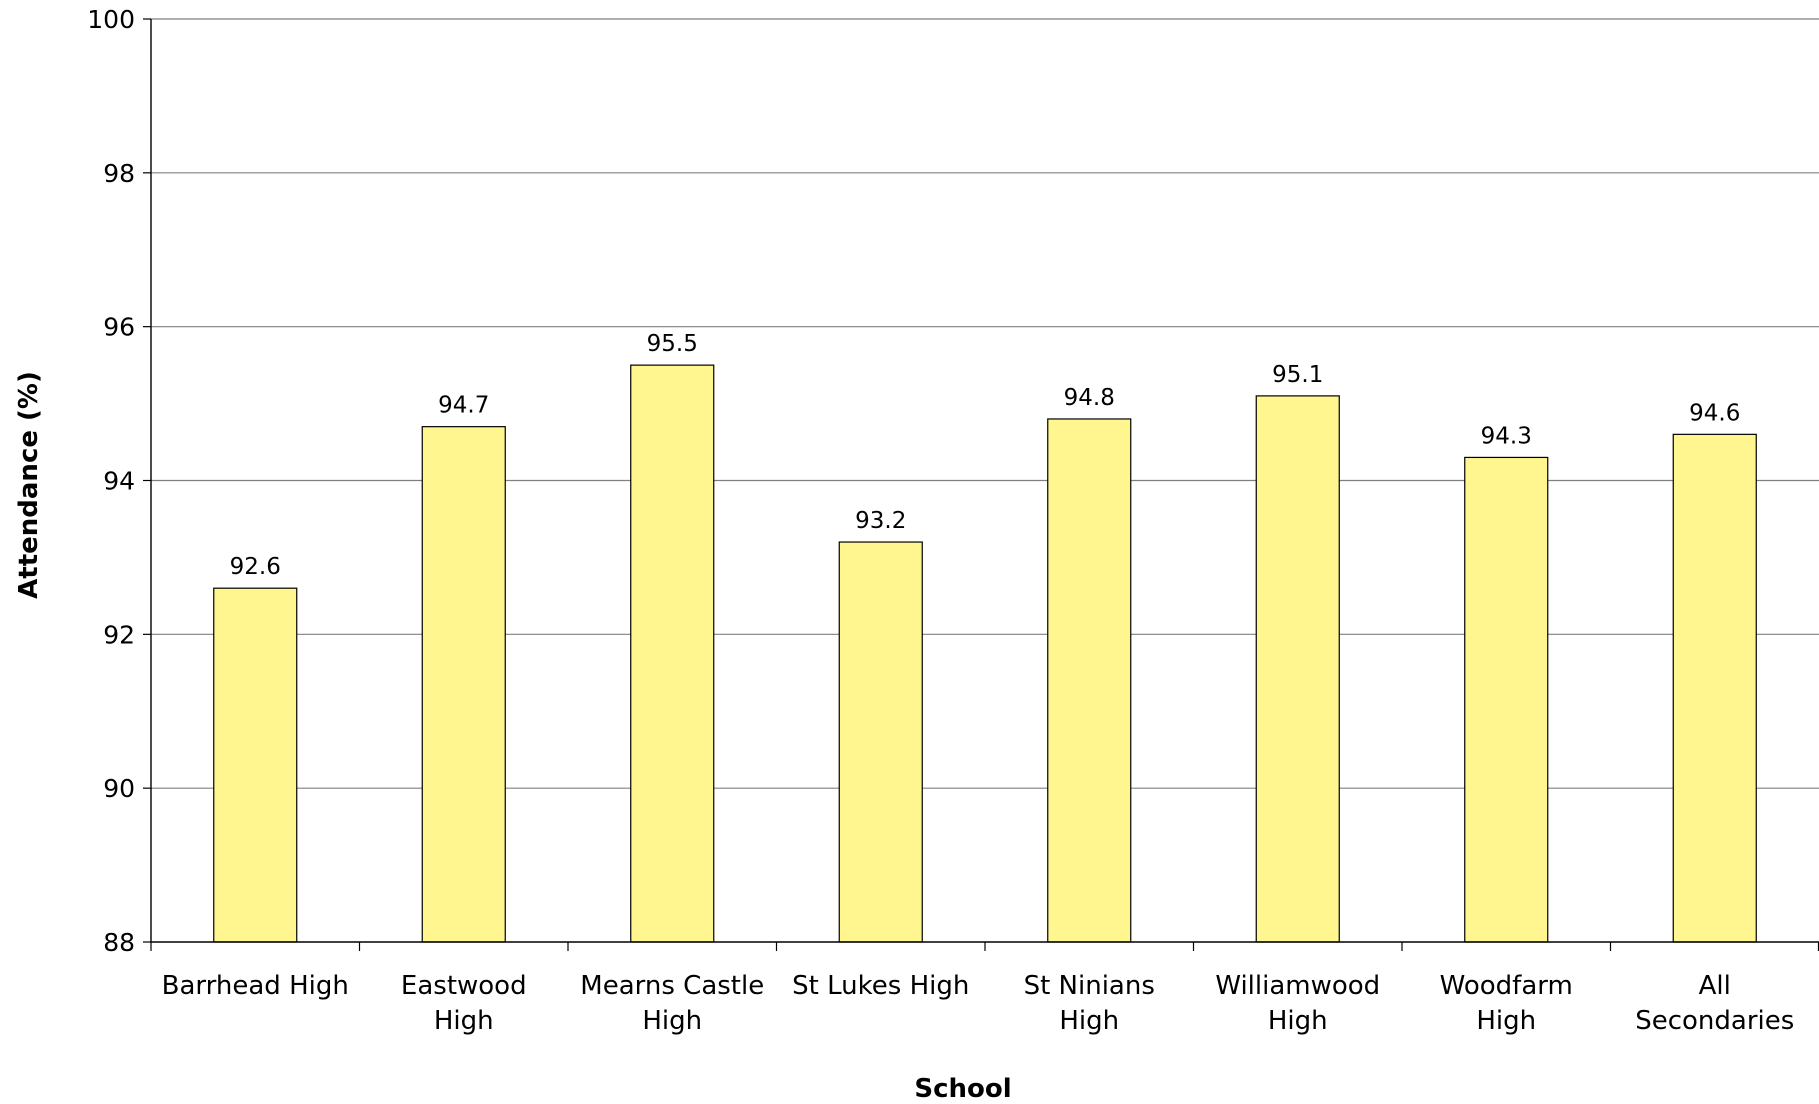  What do you see at coordinates (1714, 413) in the screenshot?
I see `data-label: 94.6` at bounding box center [1714, 413].